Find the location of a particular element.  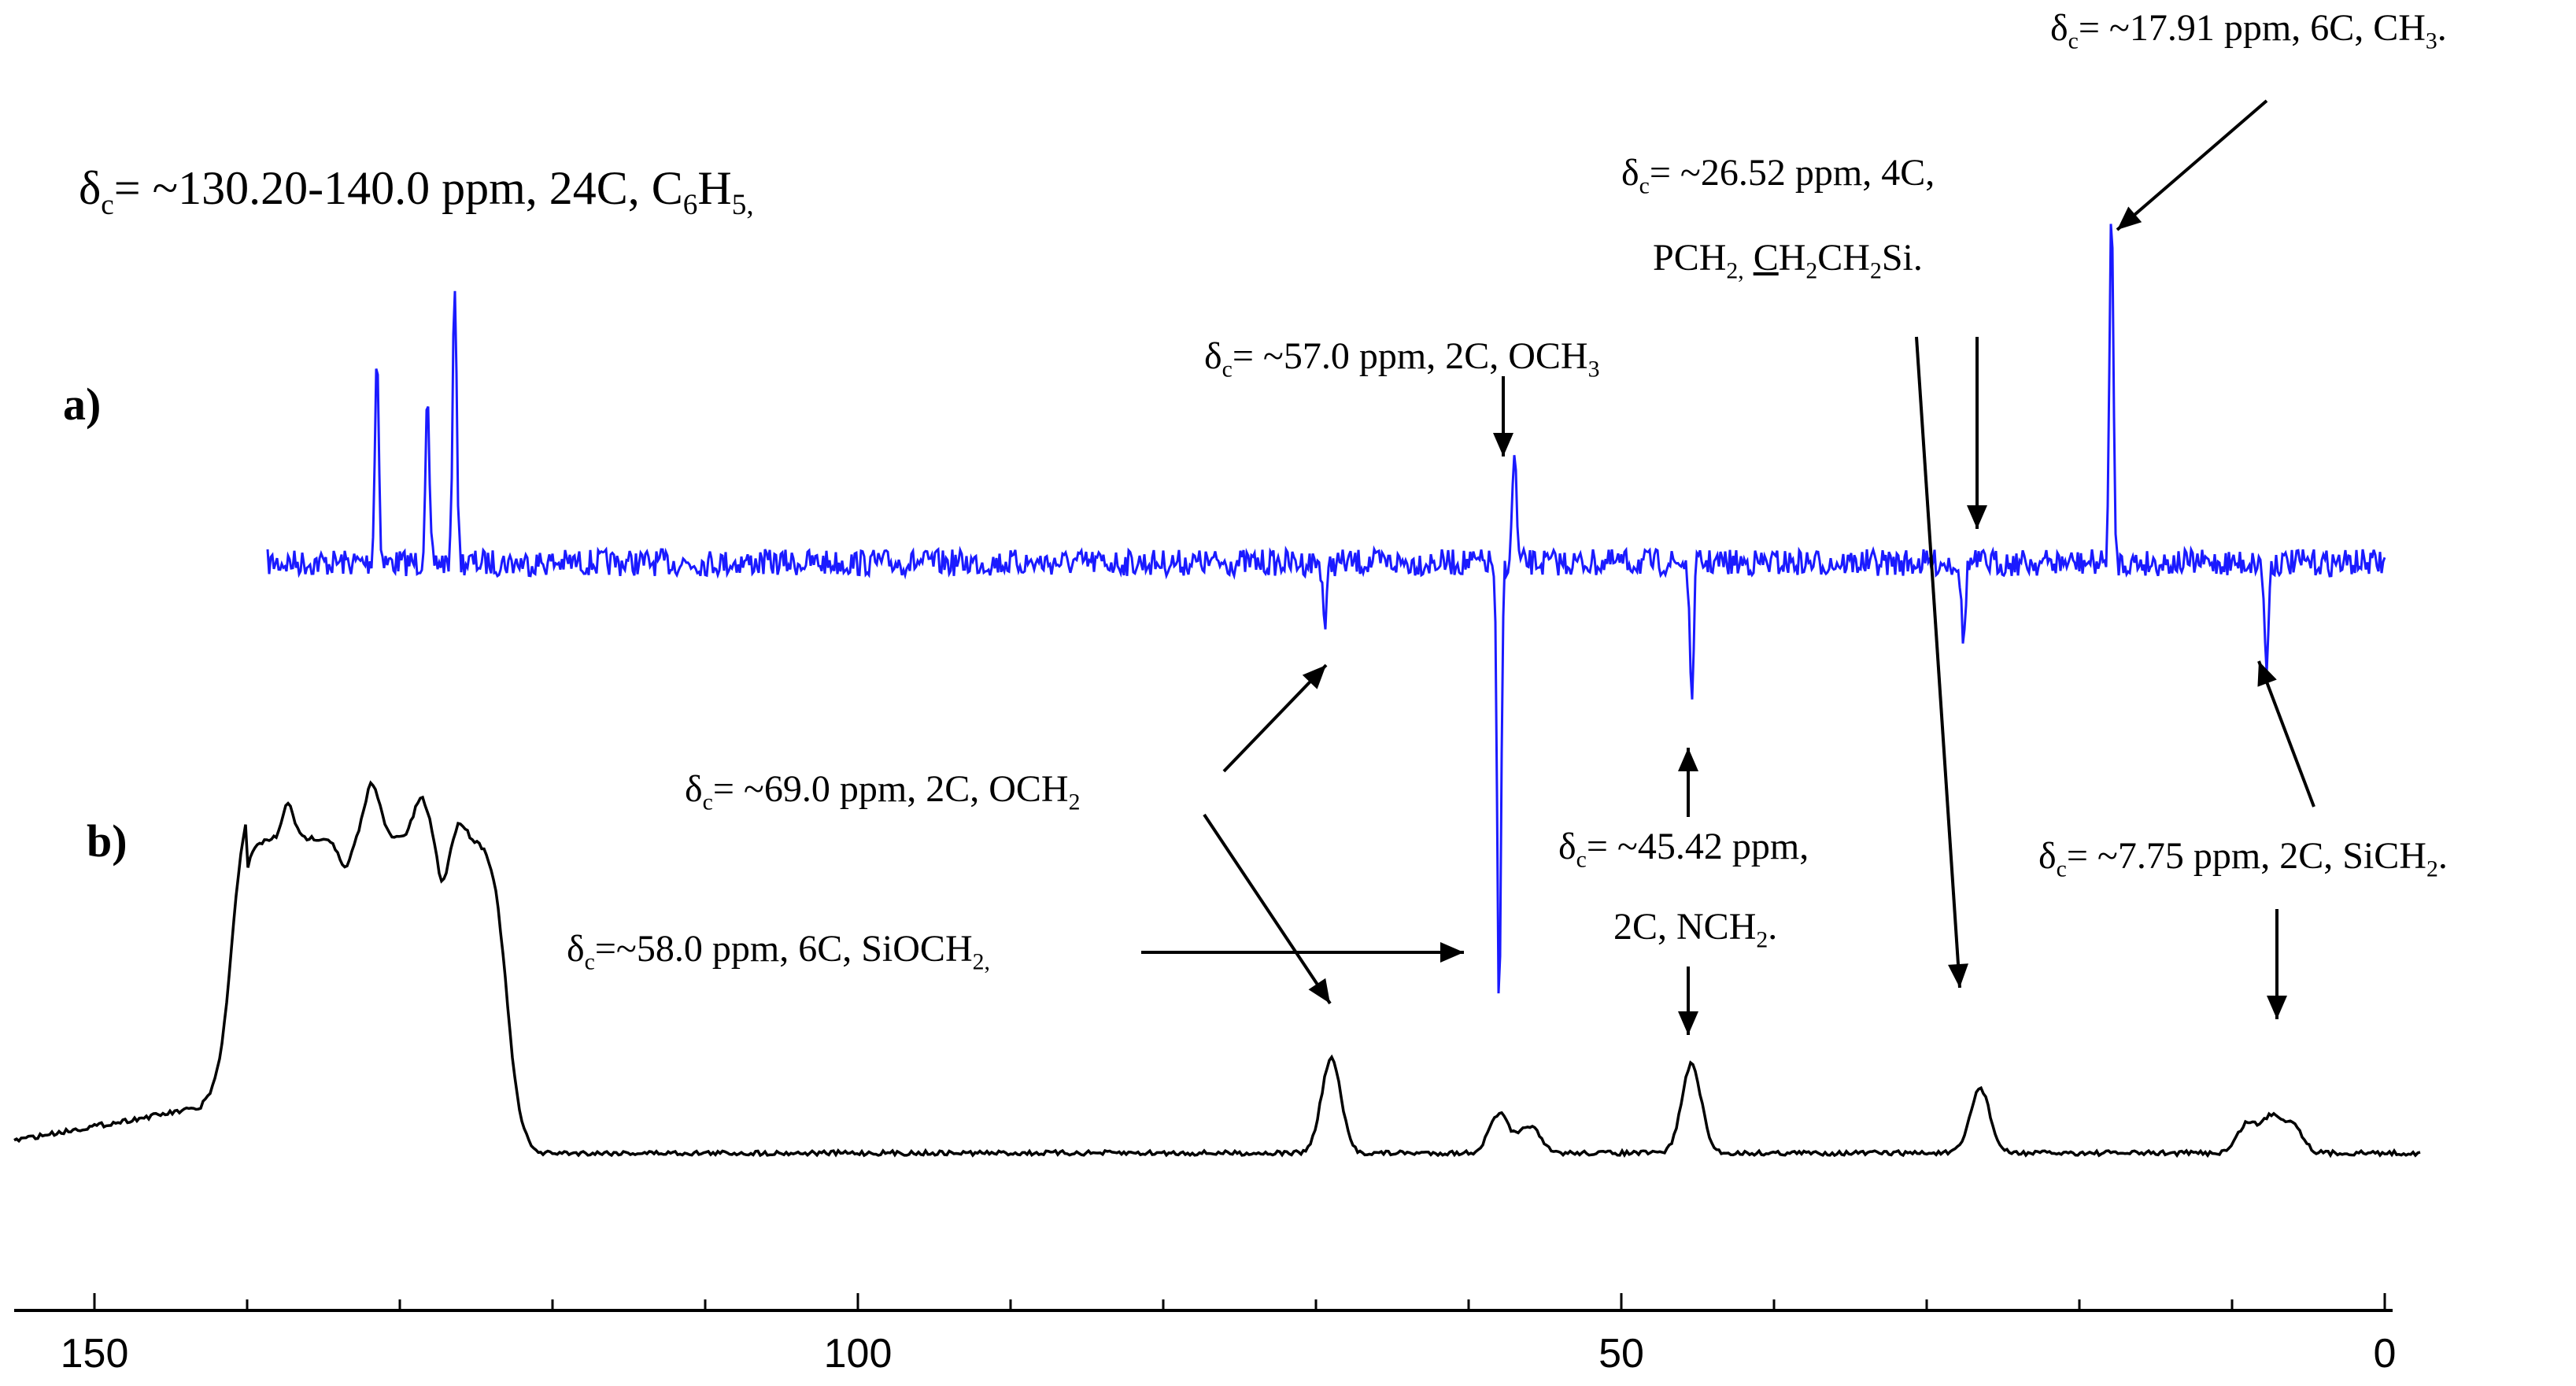

x-axis: 150 100 50 0 is located at coordinates (1205, 1335).